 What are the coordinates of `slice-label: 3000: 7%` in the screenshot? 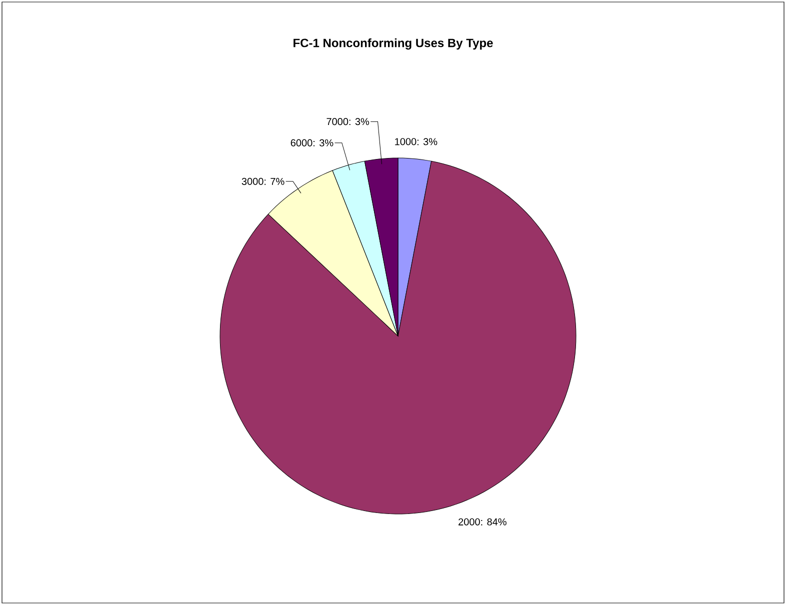 It's located at (263, 181).